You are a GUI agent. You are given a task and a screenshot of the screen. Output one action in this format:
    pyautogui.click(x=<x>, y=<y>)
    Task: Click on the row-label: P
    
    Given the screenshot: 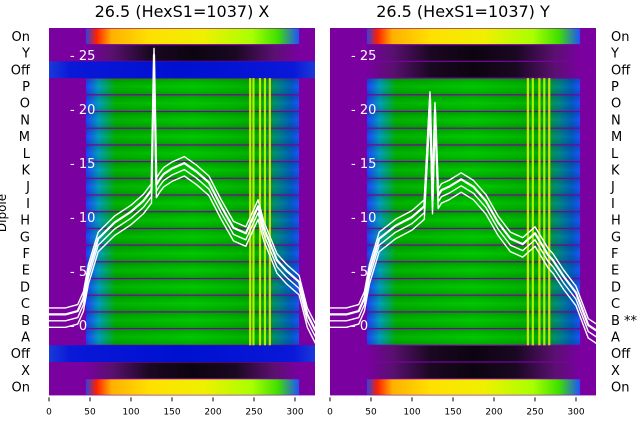 What is the action you would take?
    pyautogui.click(x=26, y=87)
    